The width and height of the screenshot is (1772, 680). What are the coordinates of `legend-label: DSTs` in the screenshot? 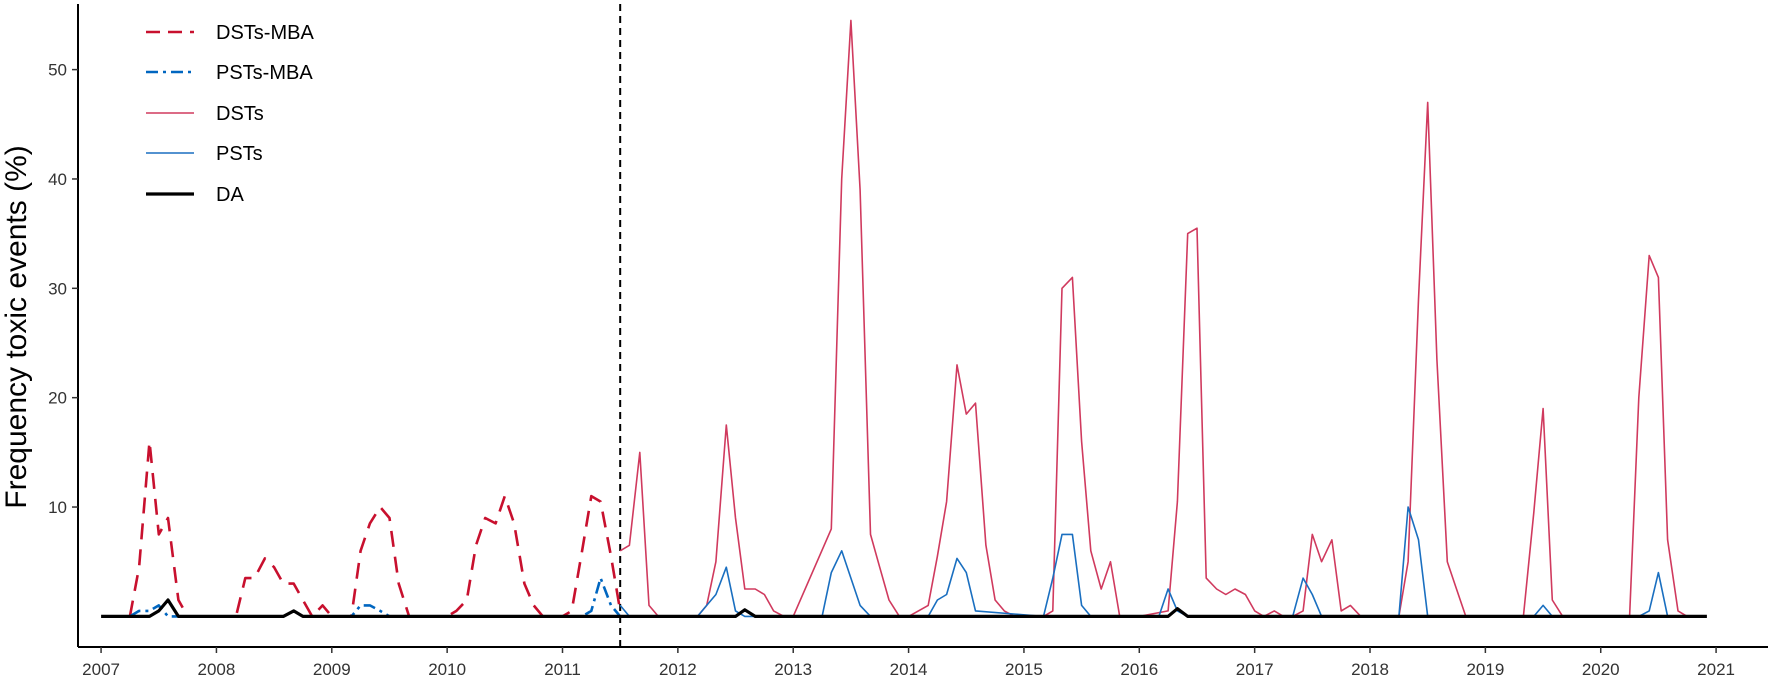 It's located at (240, 114).